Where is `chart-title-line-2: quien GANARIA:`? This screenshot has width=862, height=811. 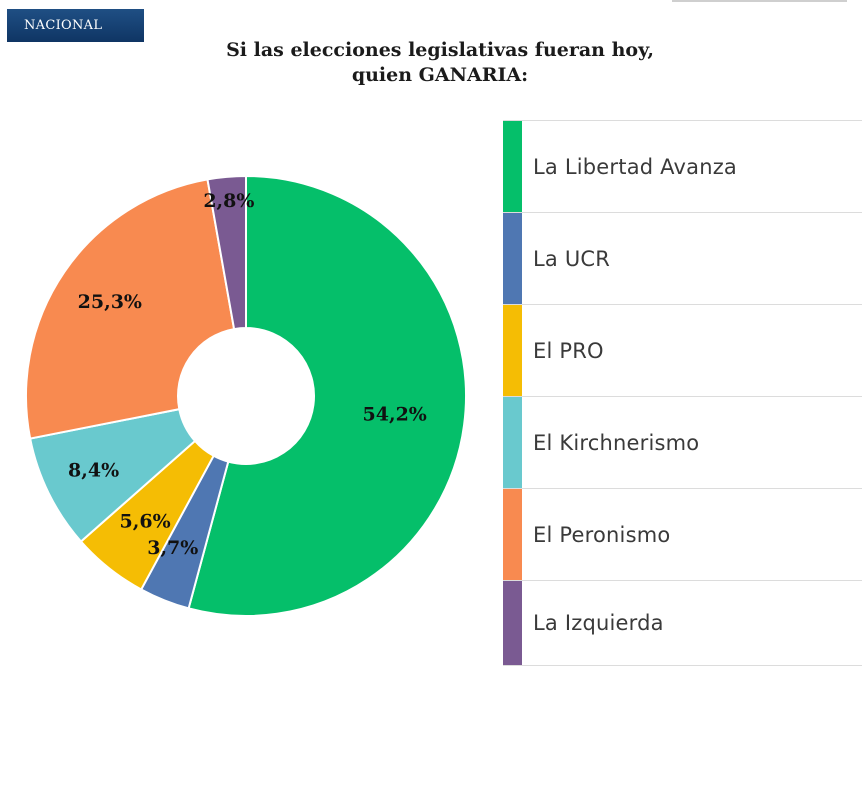 chart-title-line-2: quien GANARIA: is located at coordinates (440, 75).